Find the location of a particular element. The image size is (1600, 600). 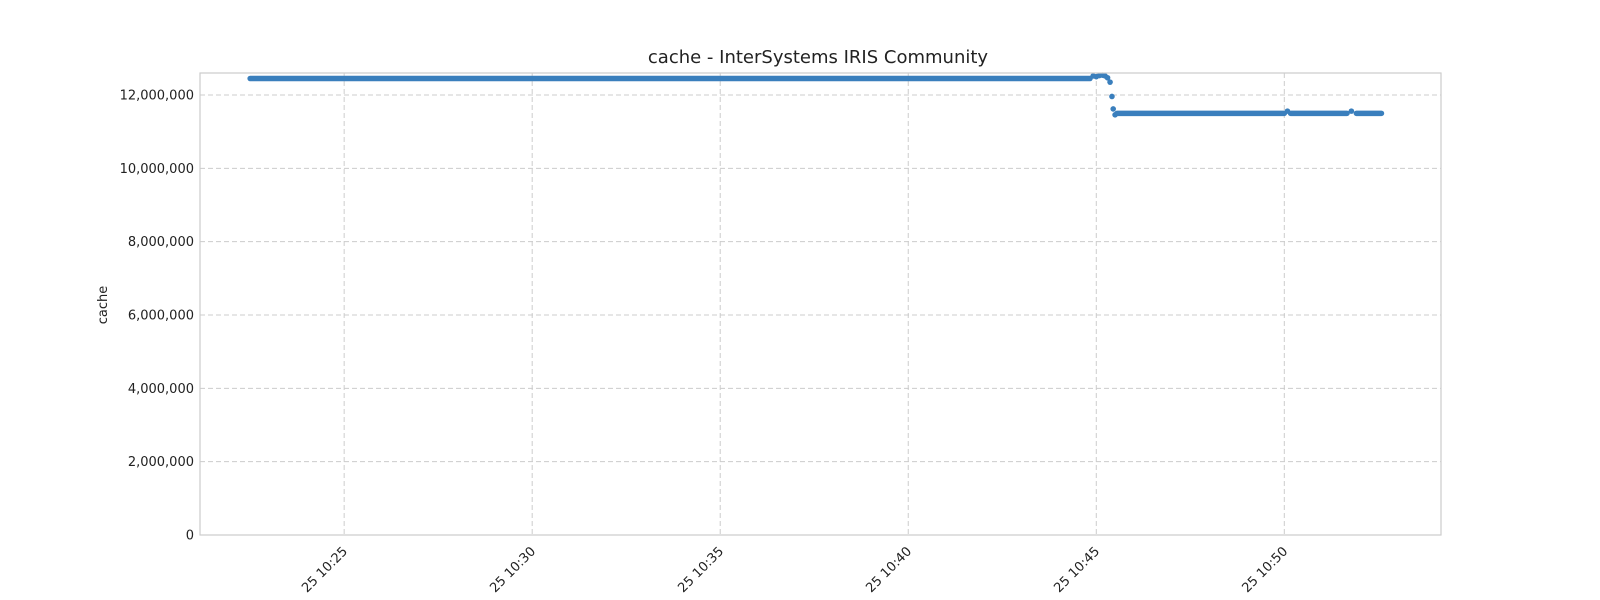

y-tick-label: 8,000,000 is located at coordinates (161, 242).